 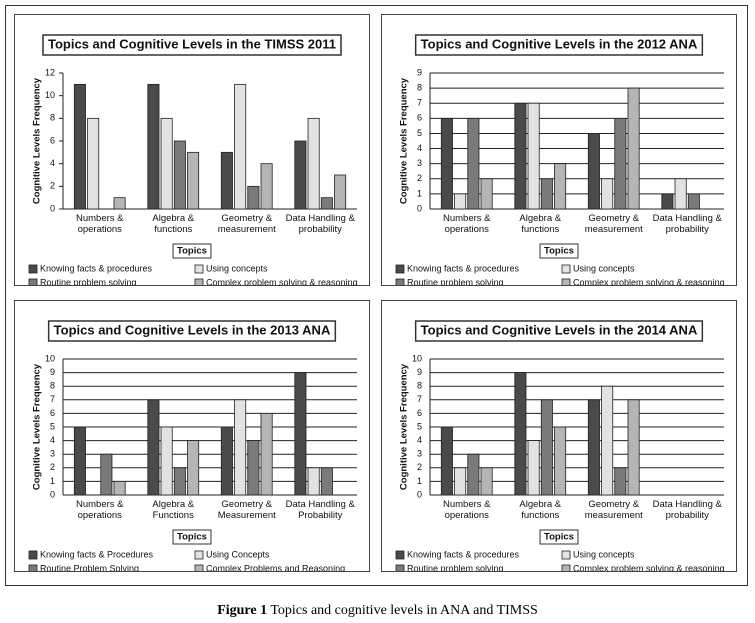 I want to click on x-tick-label: Algebra & Functions, so click(x=173, y=510).